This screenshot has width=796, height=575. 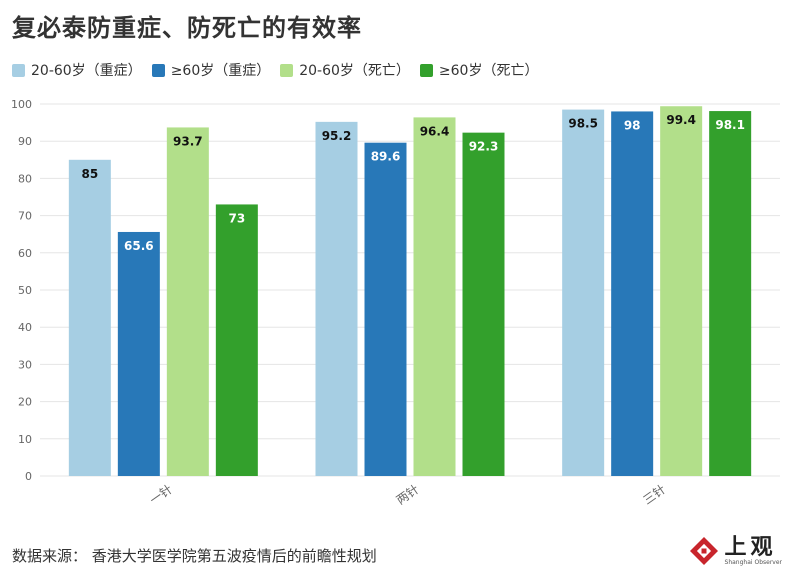 What do you see at coordinates (753, 562) in the screenshot?
I see `logo-text-en: Shanghai Observer` at bounding box center [753, 562].